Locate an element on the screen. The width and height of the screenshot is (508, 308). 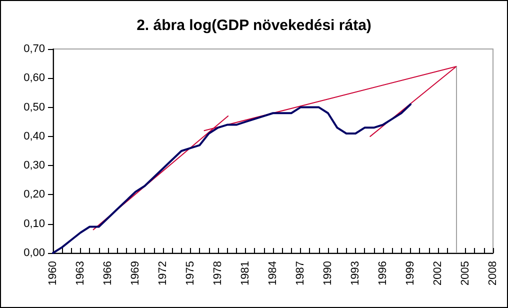
x-tick-label: 1972 is located at coordinates (163, 273).